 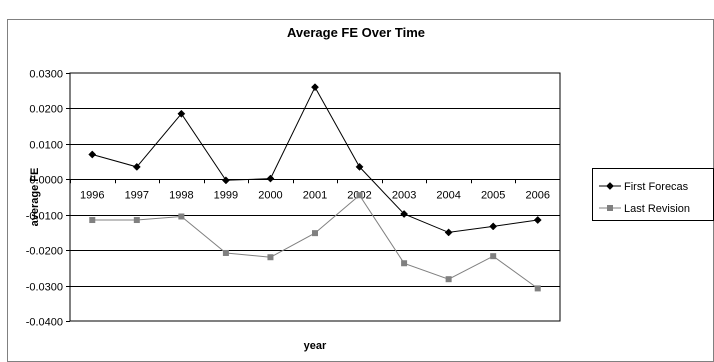 What do you see at coordinates (35, 197) in the screenshot?
I see `y-axis-label: average FE` at bounding box center [35, 197].